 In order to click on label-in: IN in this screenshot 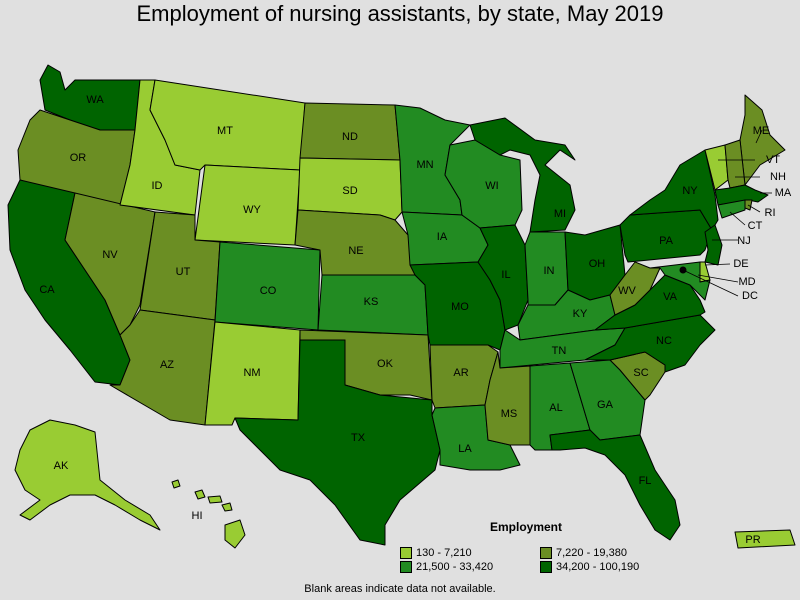, I will do `click(549, 271)`.